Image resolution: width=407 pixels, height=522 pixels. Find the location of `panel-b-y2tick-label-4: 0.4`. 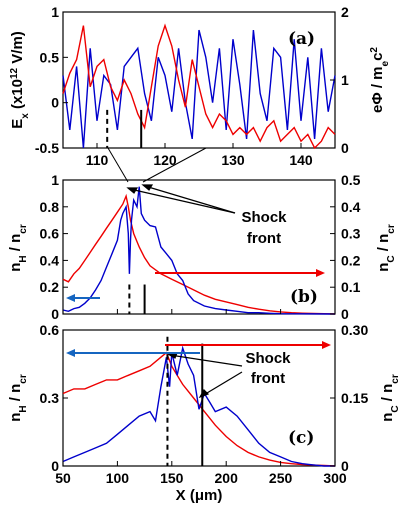

panel-b-y2tick-label-4: 0.4 is located at coordinates (351, 207).